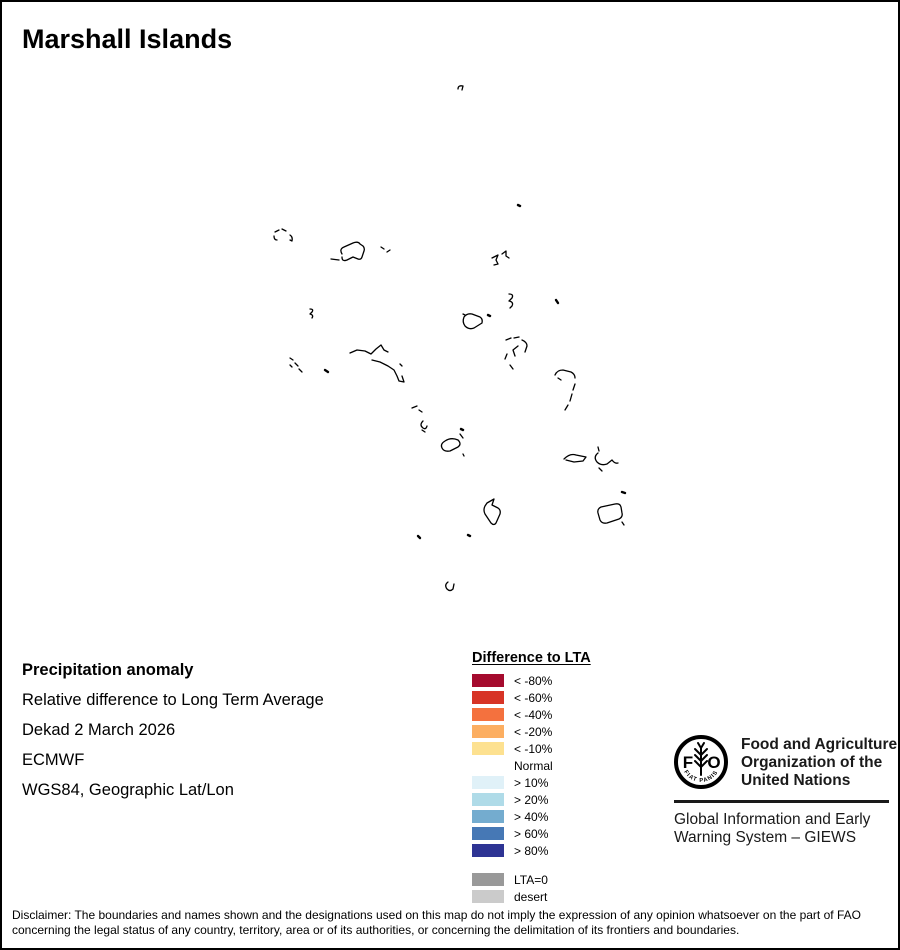 The image size is (900, 950). I want to click on legend-row: > 80%, so click(531, 850).